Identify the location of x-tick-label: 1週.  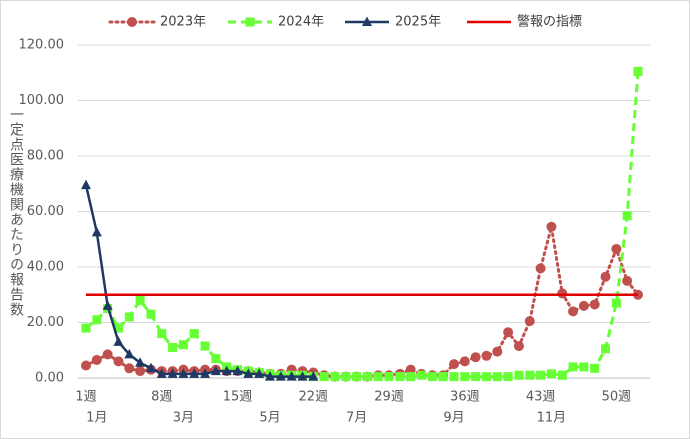
(85, 397).